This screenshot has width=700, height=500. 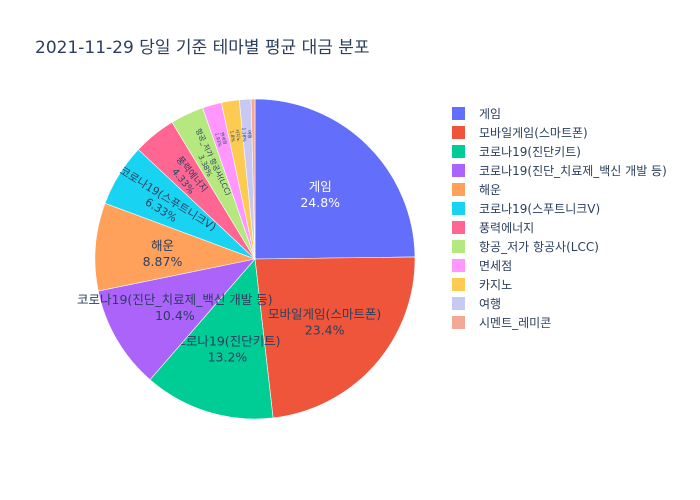 I want to click on legend-label: 모바일게임(스마트폰), so click(x=533, y=133).